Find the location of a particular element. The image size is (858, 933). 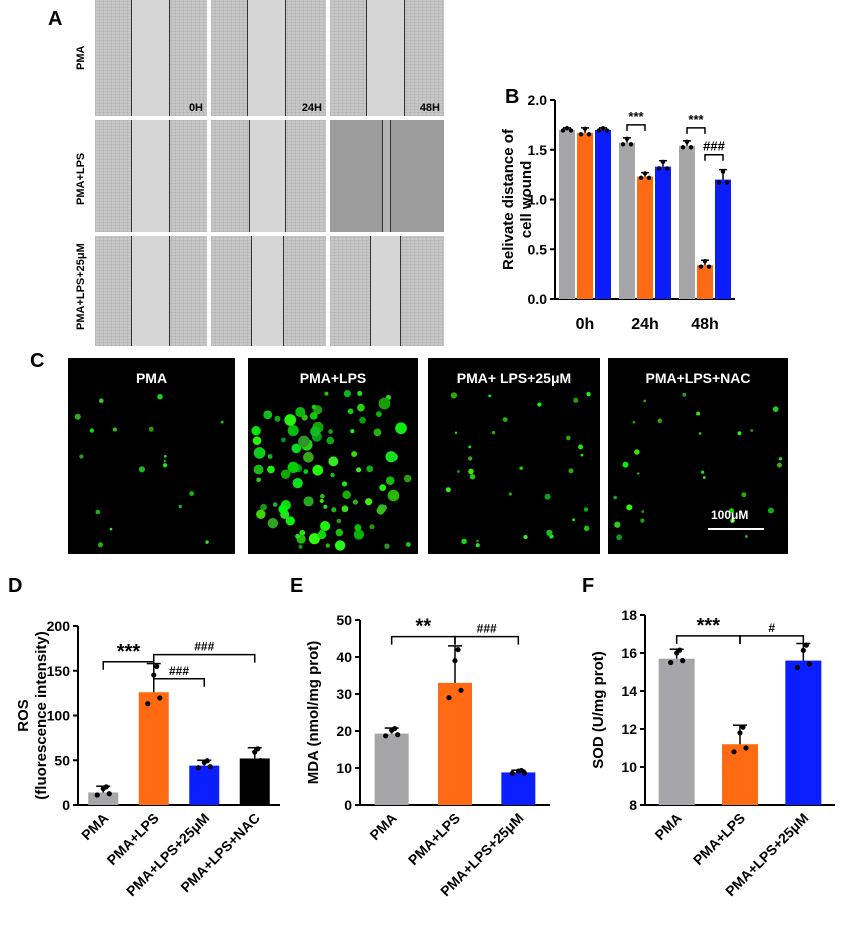

panel-label-b: B is located at coordinates (512, 97).